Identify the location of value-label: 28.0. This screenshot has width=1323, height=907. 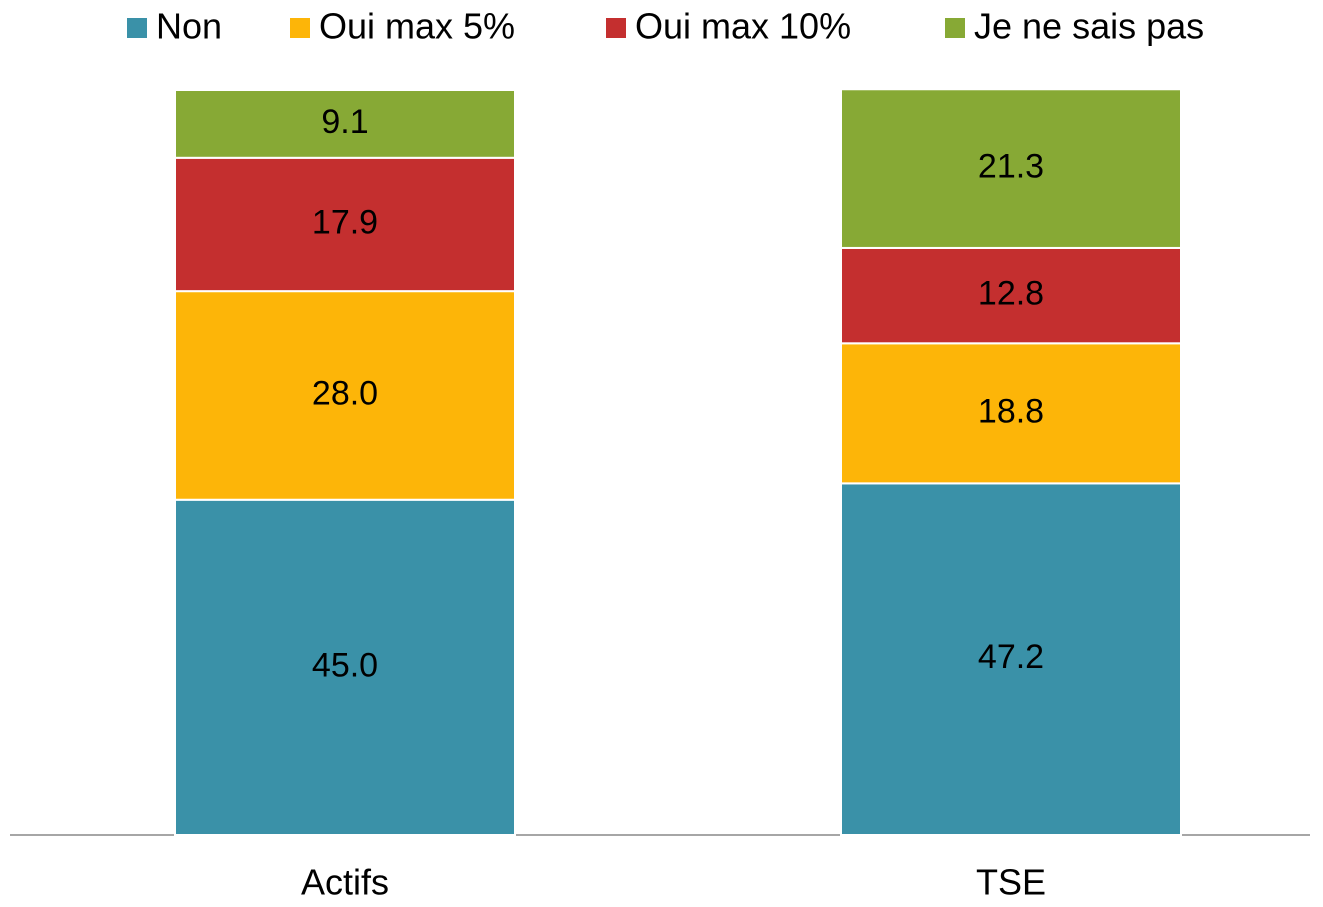
(345, 393).